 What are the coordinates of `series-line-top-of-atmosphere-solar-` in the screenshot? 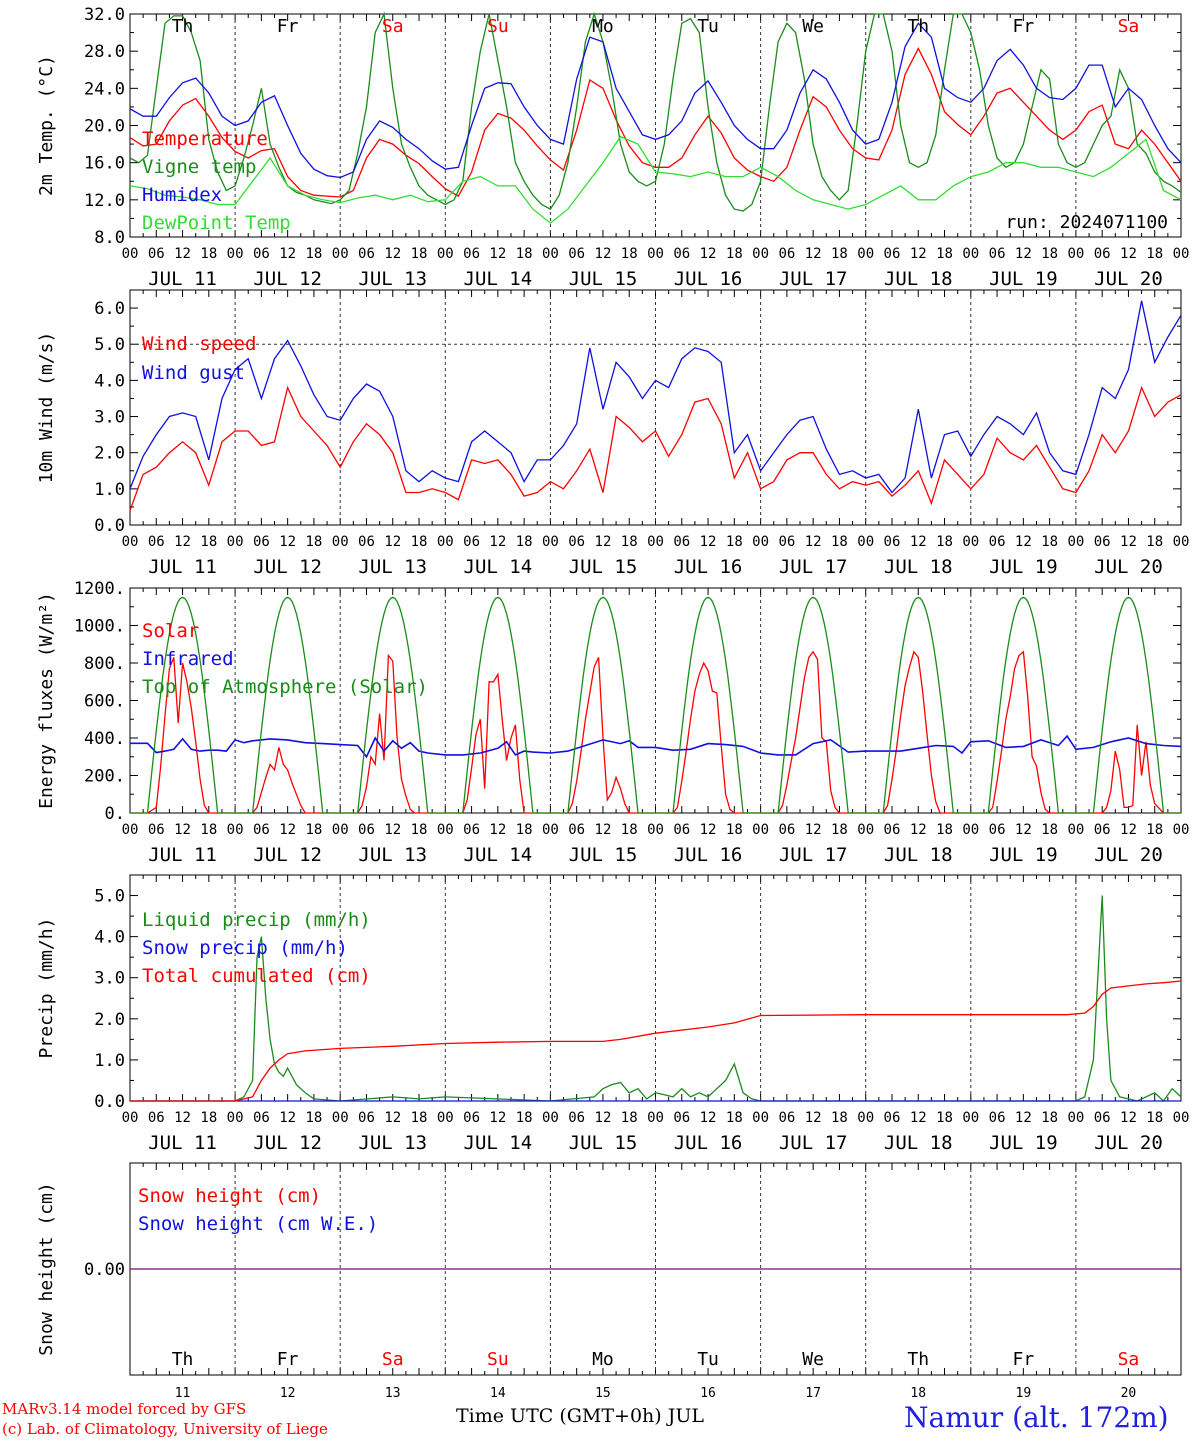 It's located at (655, 705).